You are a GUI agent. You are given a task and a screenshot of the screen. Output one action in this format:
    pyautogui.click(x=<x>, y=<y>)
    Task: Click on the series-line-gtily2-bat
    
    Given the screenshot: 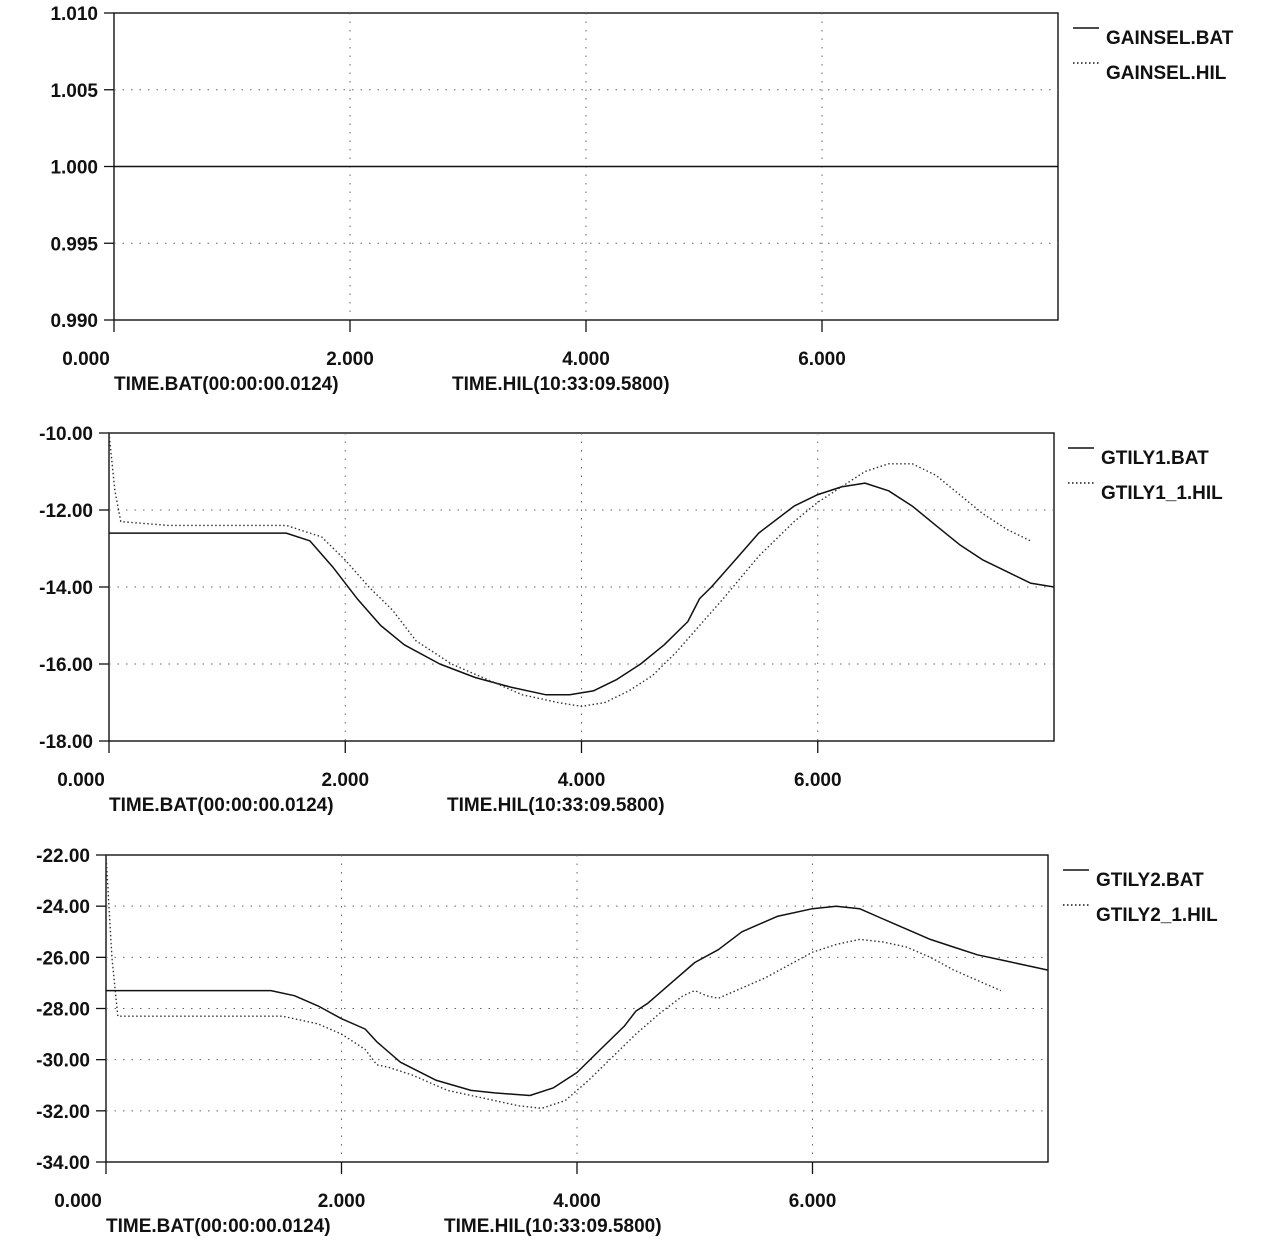 What is the action you would take?
    pyautogui.click(x=577, y=1001)
    